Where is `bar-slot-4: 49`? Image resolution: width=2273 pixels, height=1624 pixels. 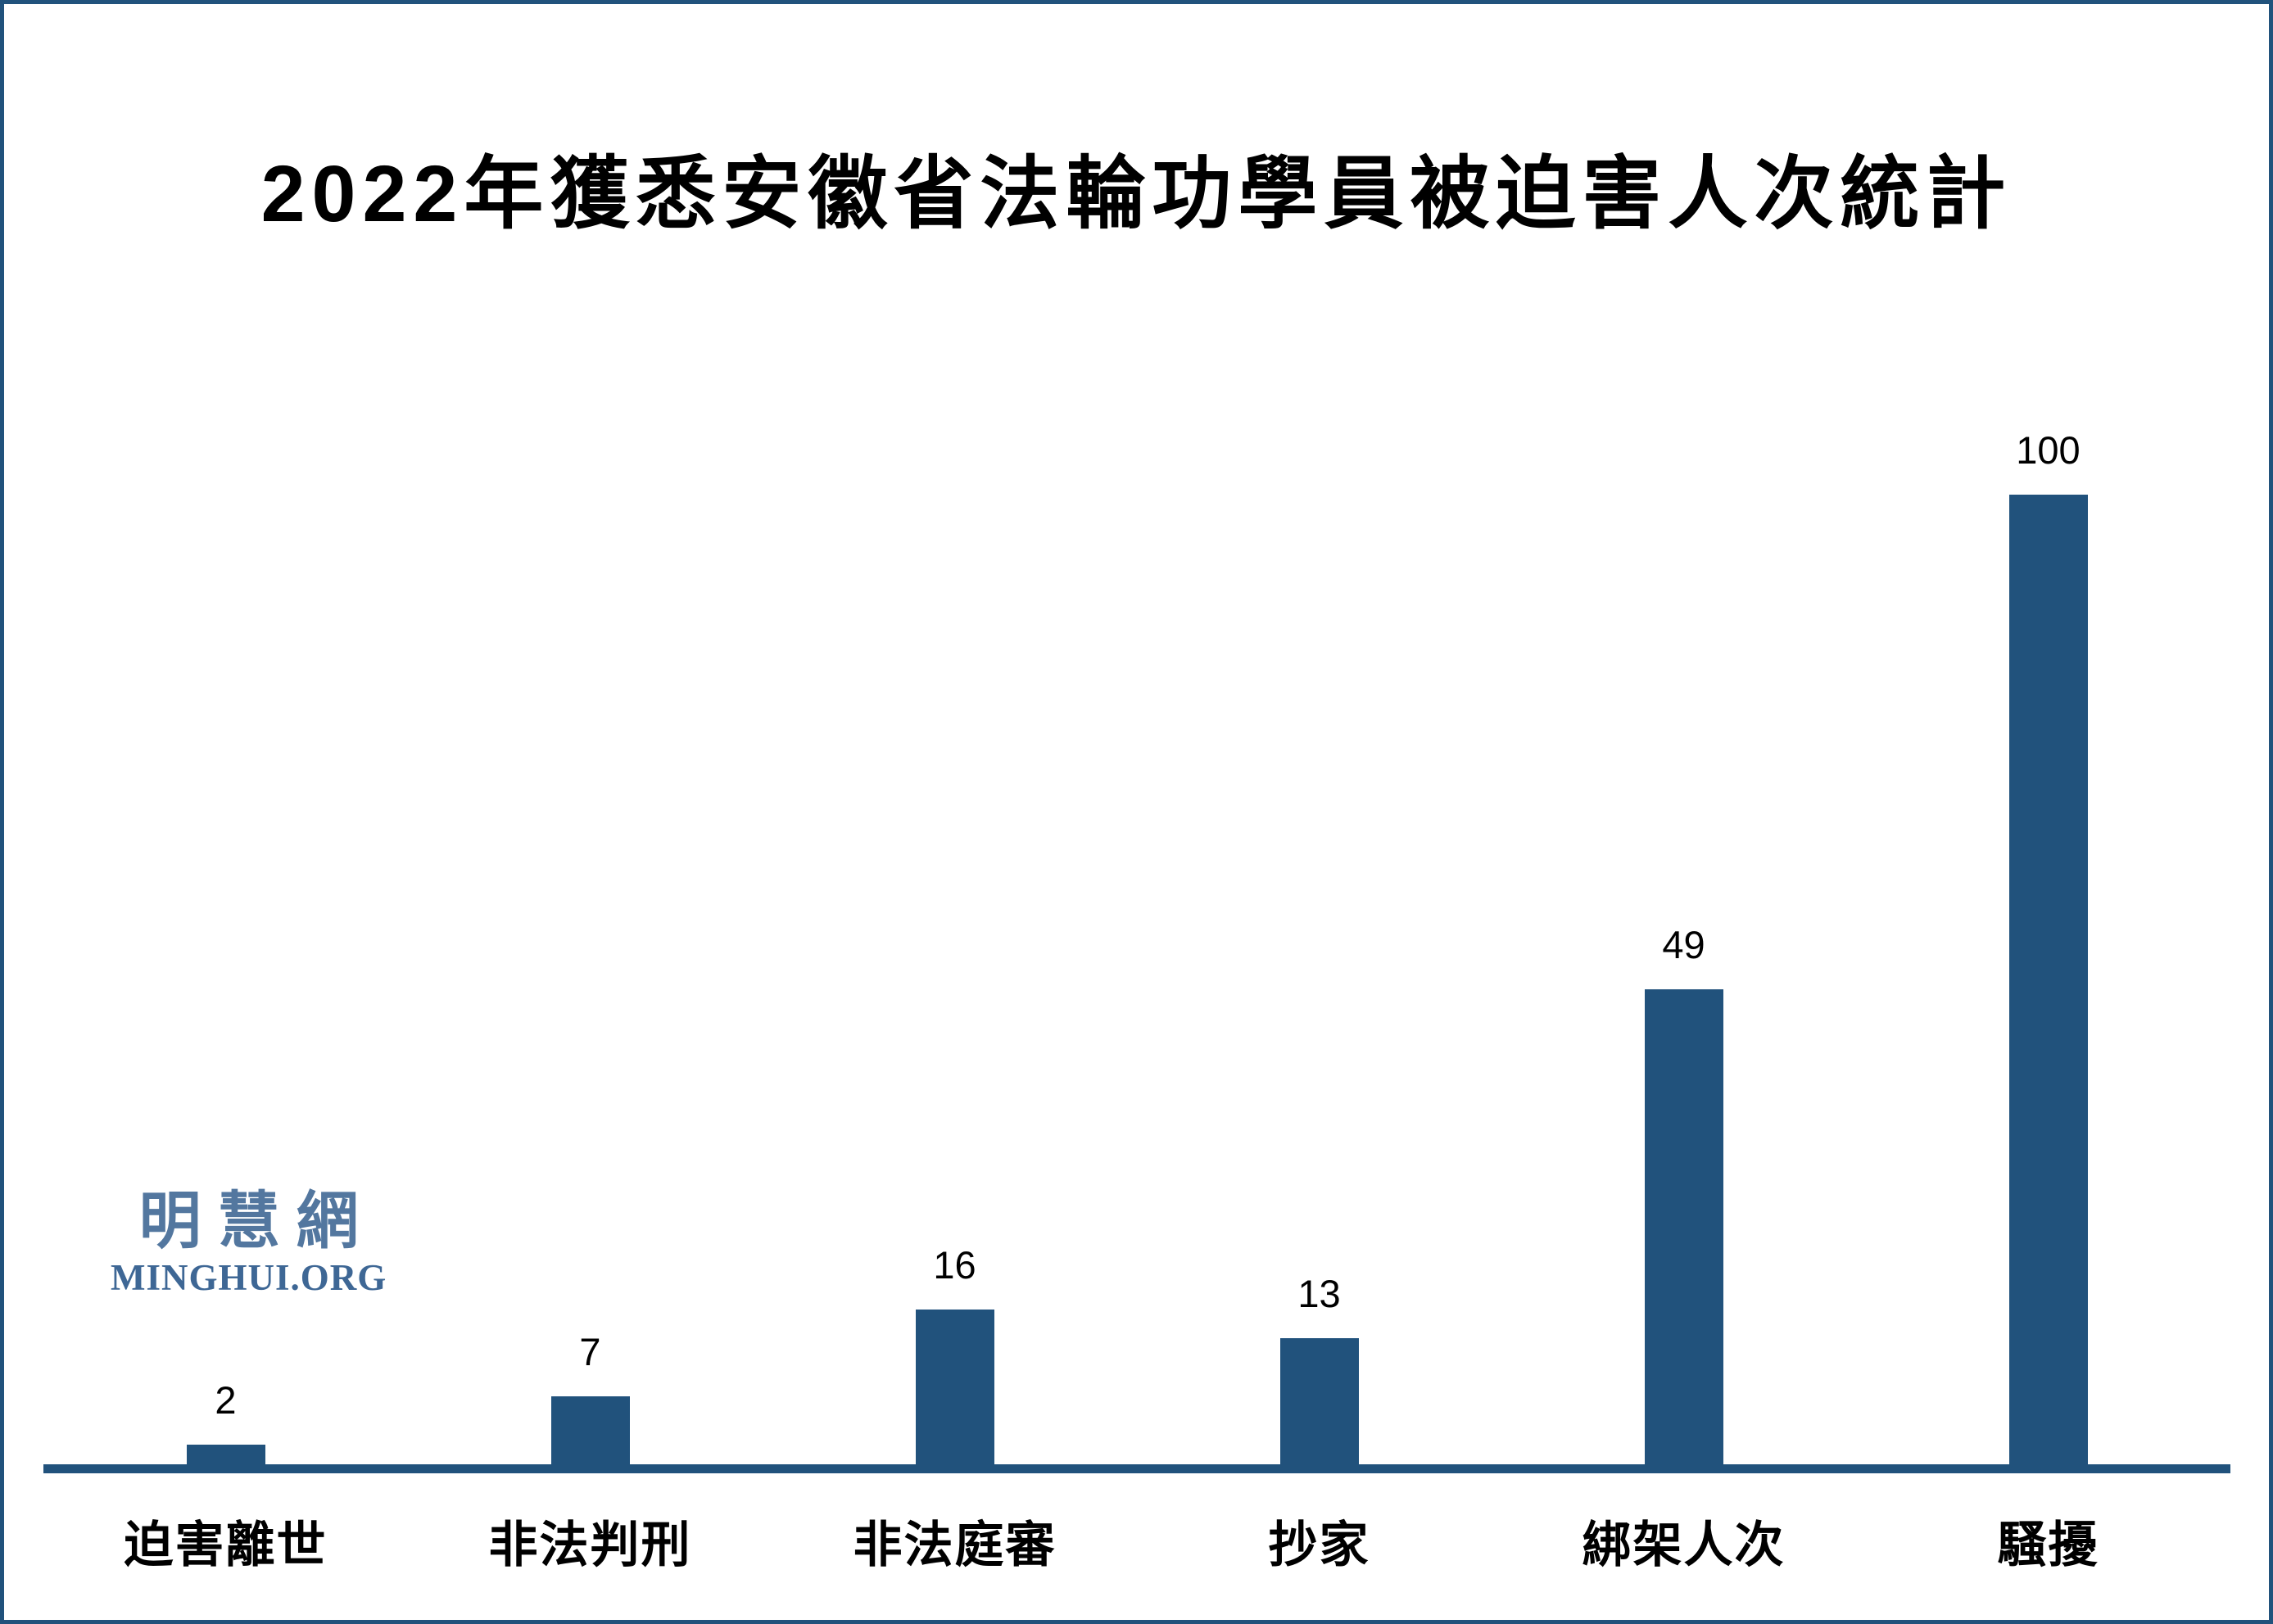
bar-slot-4: 49 is located at coordinates (1683, 1194).